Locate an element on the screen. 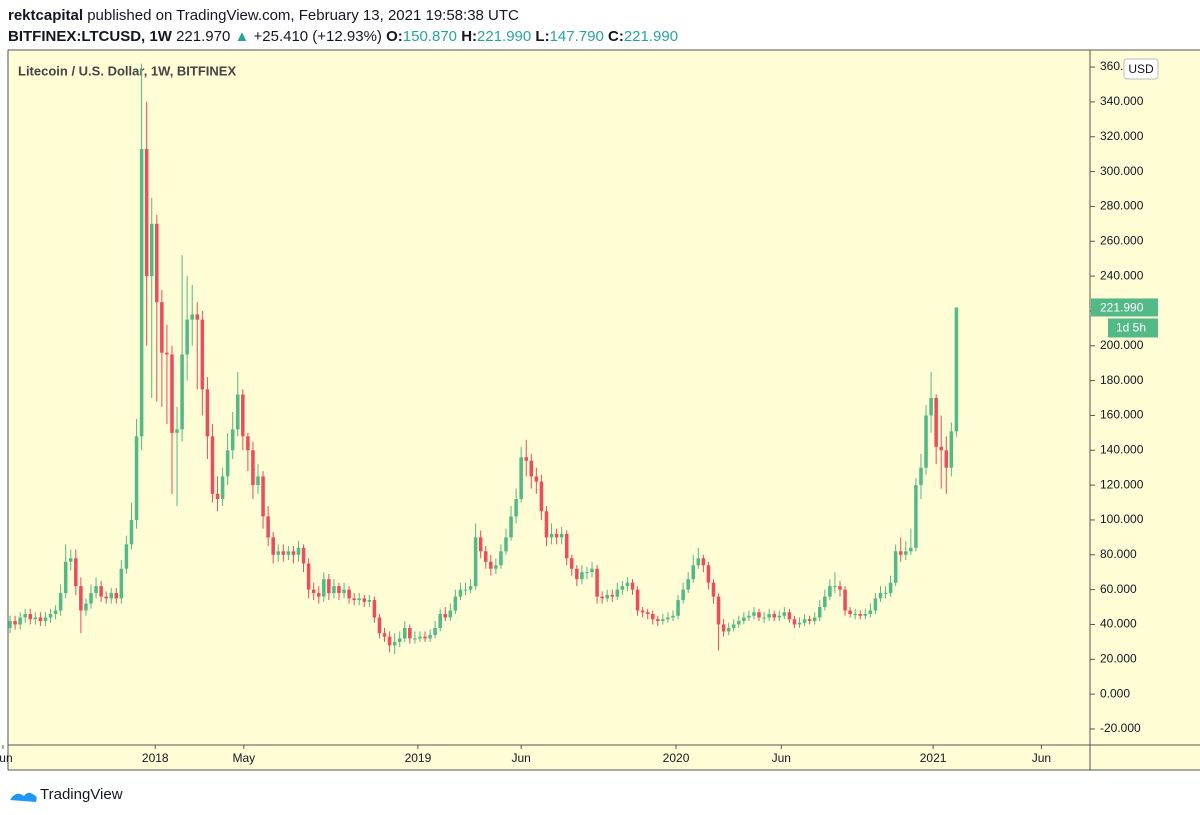 The width and height of the screenshot is (1200, 815). y-tick-label: 60.000 is located at coordinates (1118, 589).